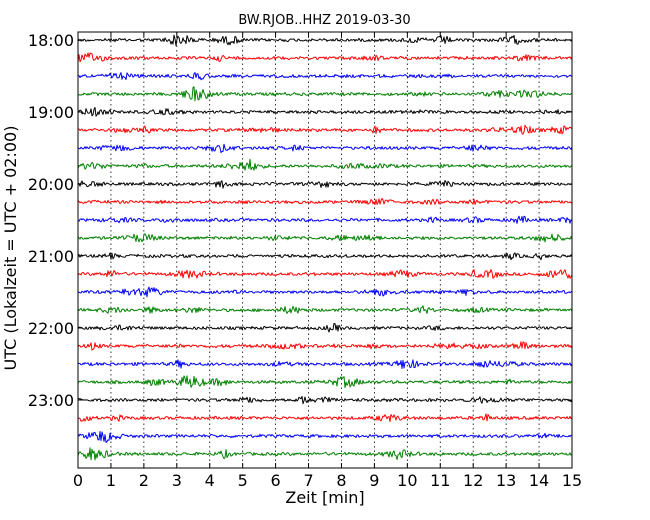 This screenshot has height=520, width=650. I want to click on x-tick-label: 4, so click(210, 480).